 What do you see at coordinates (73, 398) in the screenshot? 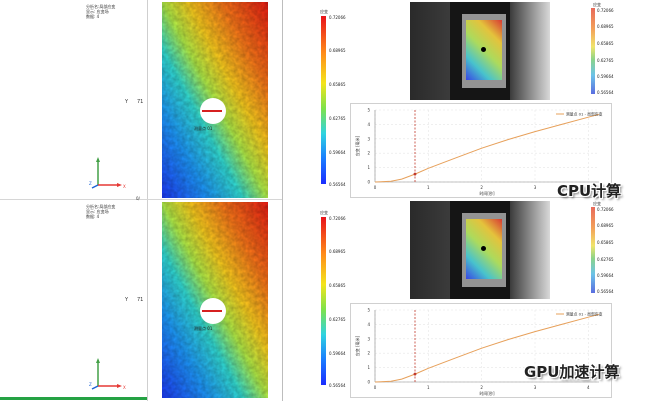
I see `status-bar` at bounding box center [73, 398].